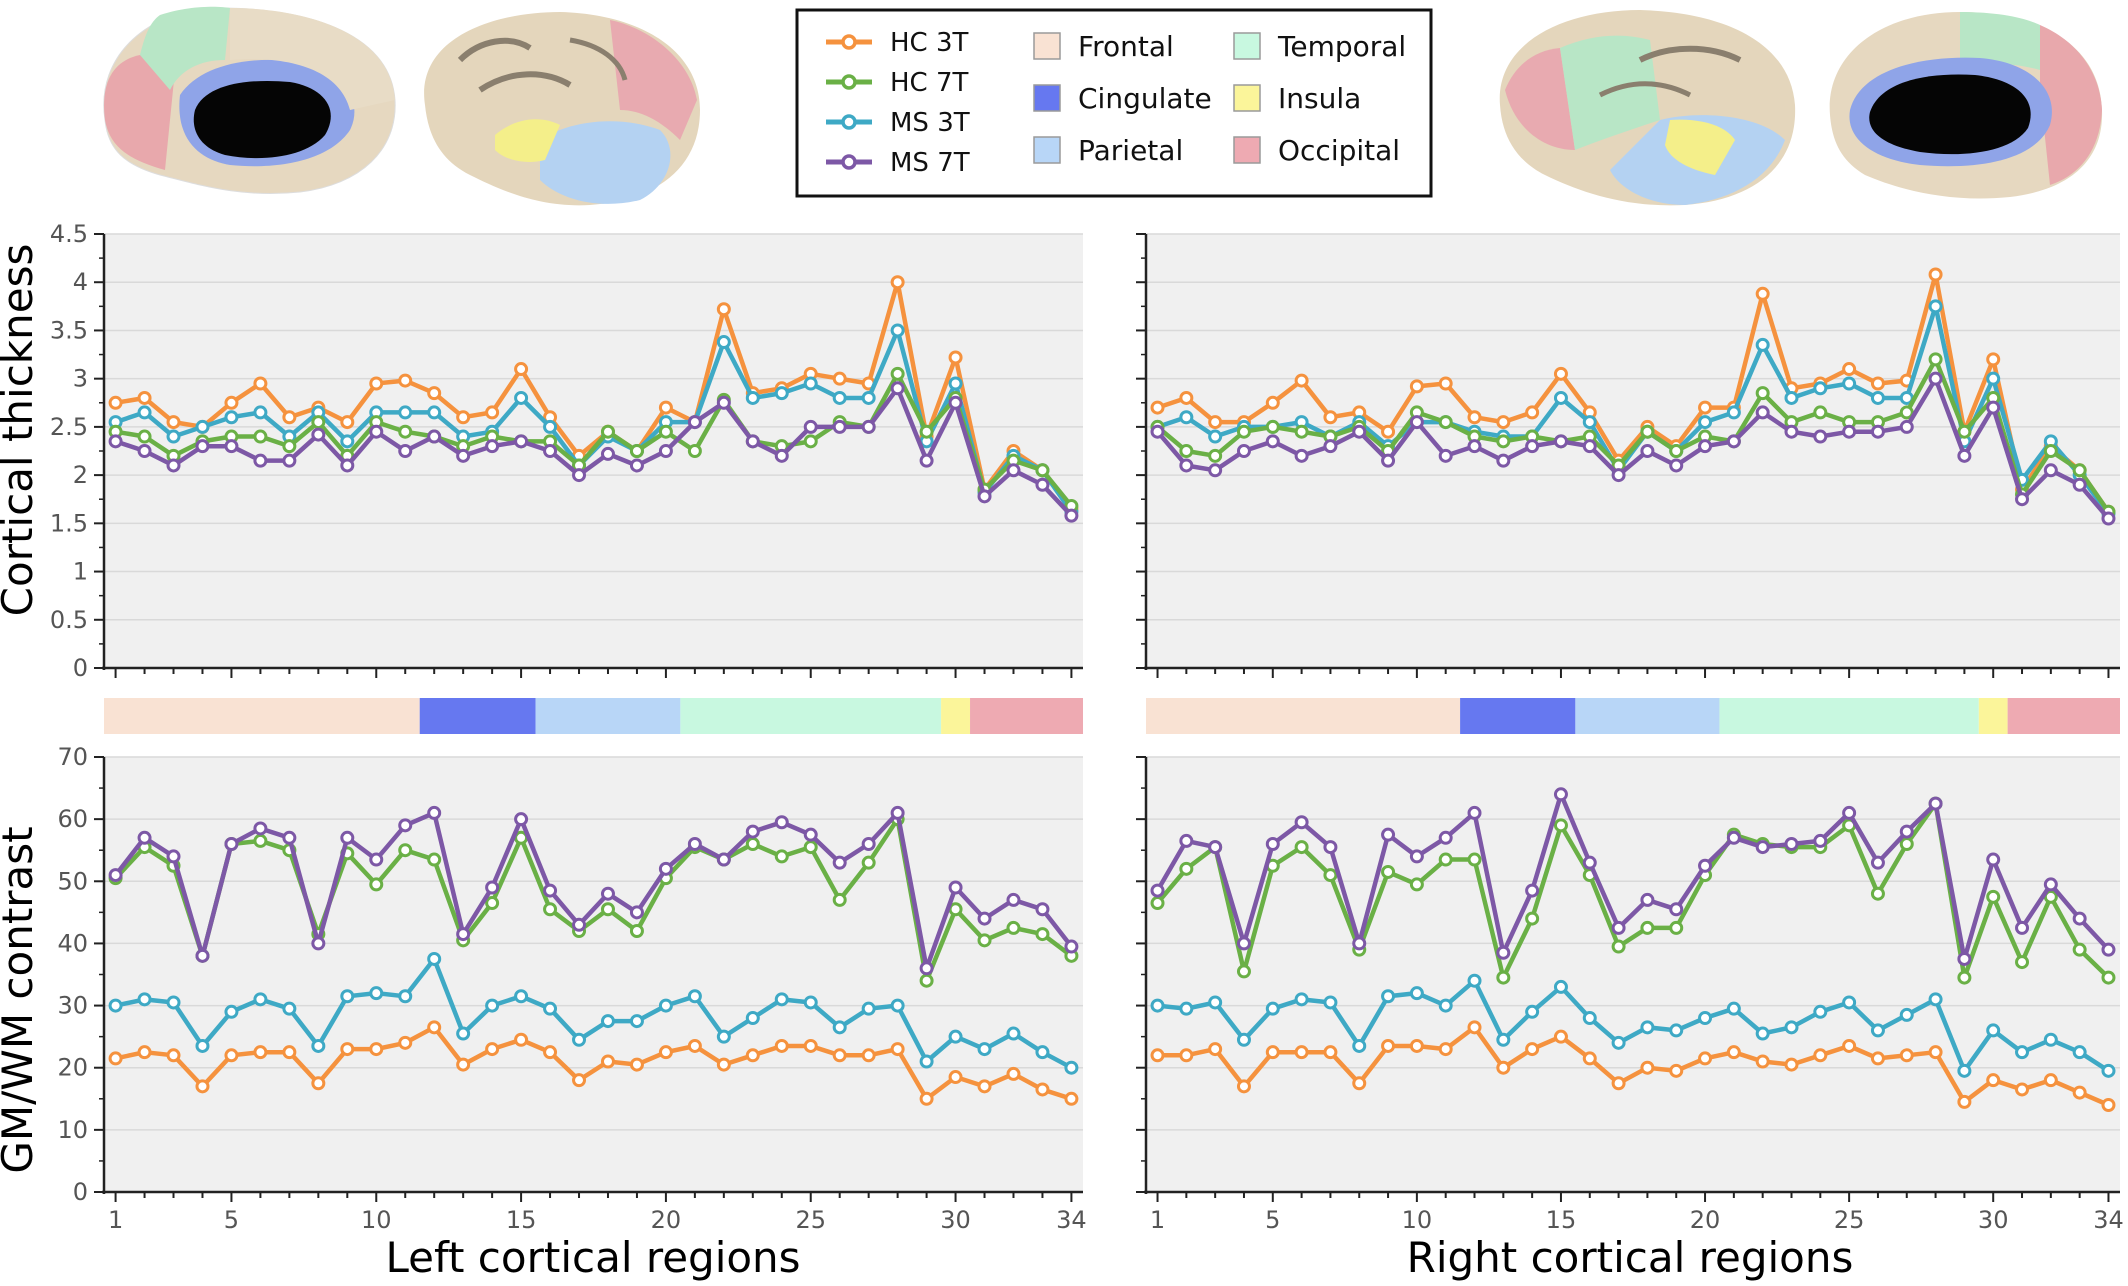 This screenshot has width=2128, height=1286. Describe the element at coordinates (1339, 150) in the screenshot. I see `legend-region-label: Occipital` at that location.